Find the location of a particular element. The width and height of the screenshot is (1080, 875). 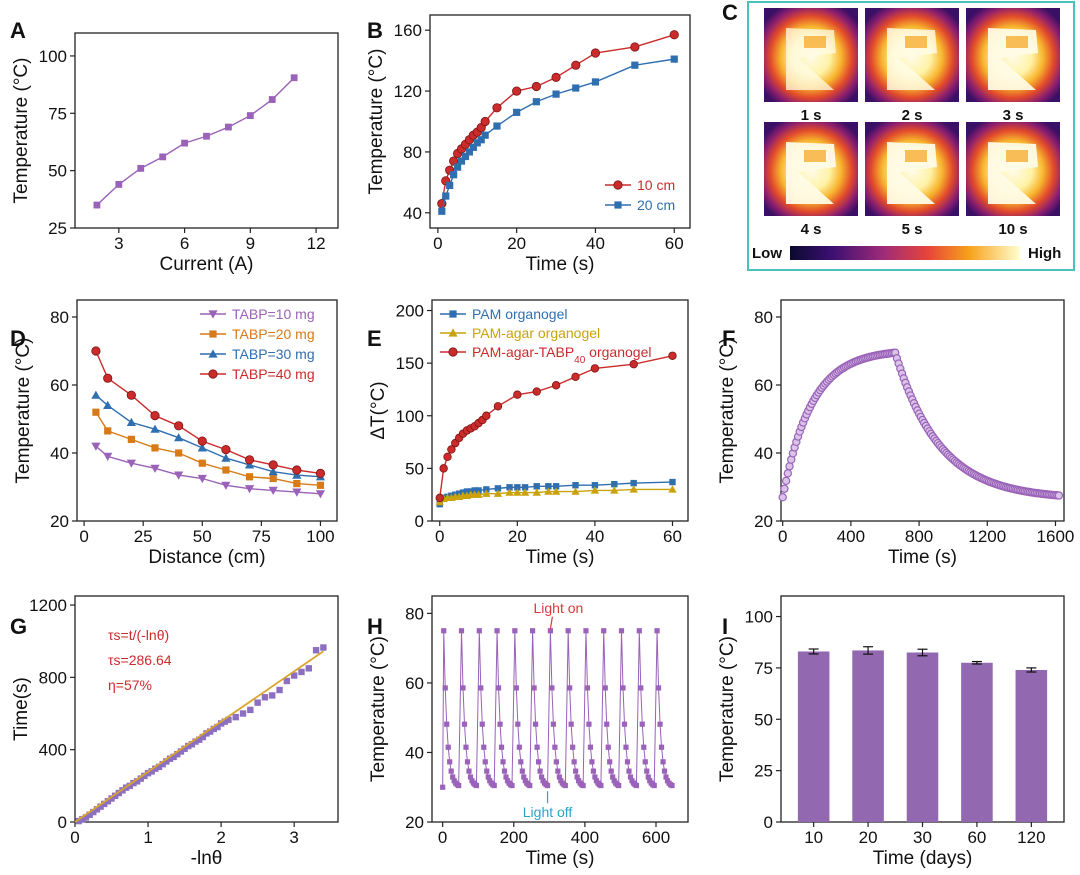

y-tick-label: 80 is located at coordinates (414, 613).